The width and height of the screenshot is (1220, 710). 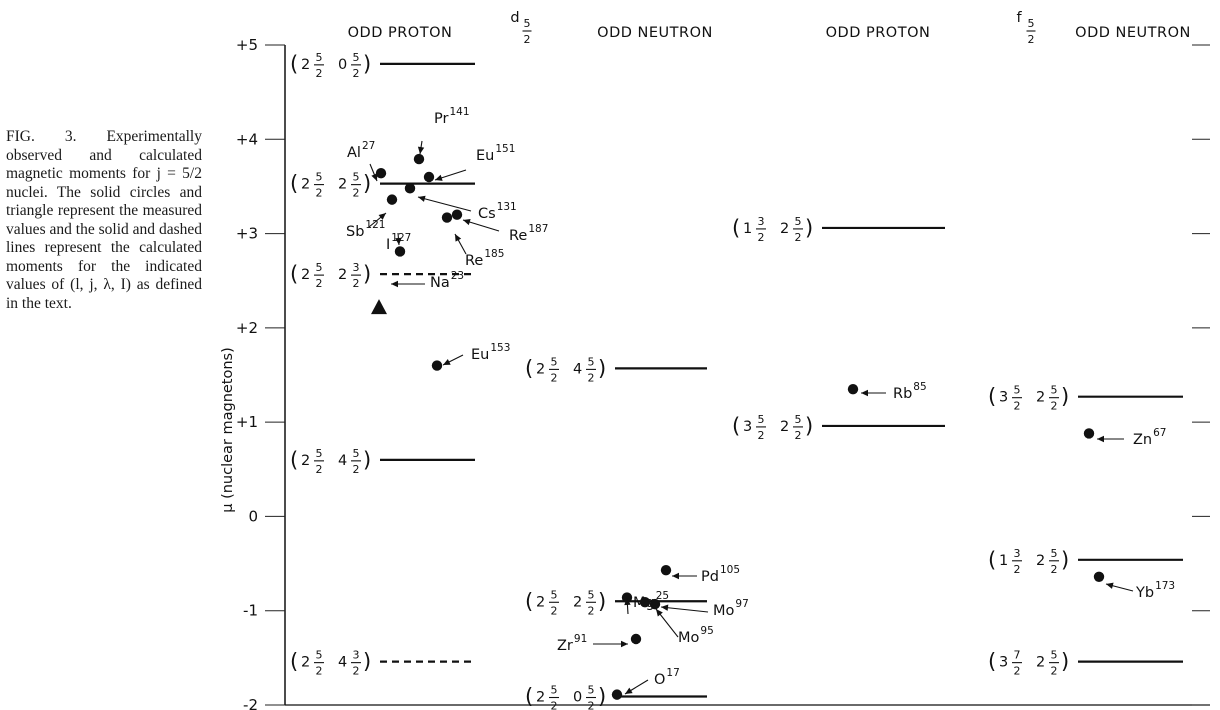 I want to click on nucleus-mass: 23, so click(x=457, y=276).